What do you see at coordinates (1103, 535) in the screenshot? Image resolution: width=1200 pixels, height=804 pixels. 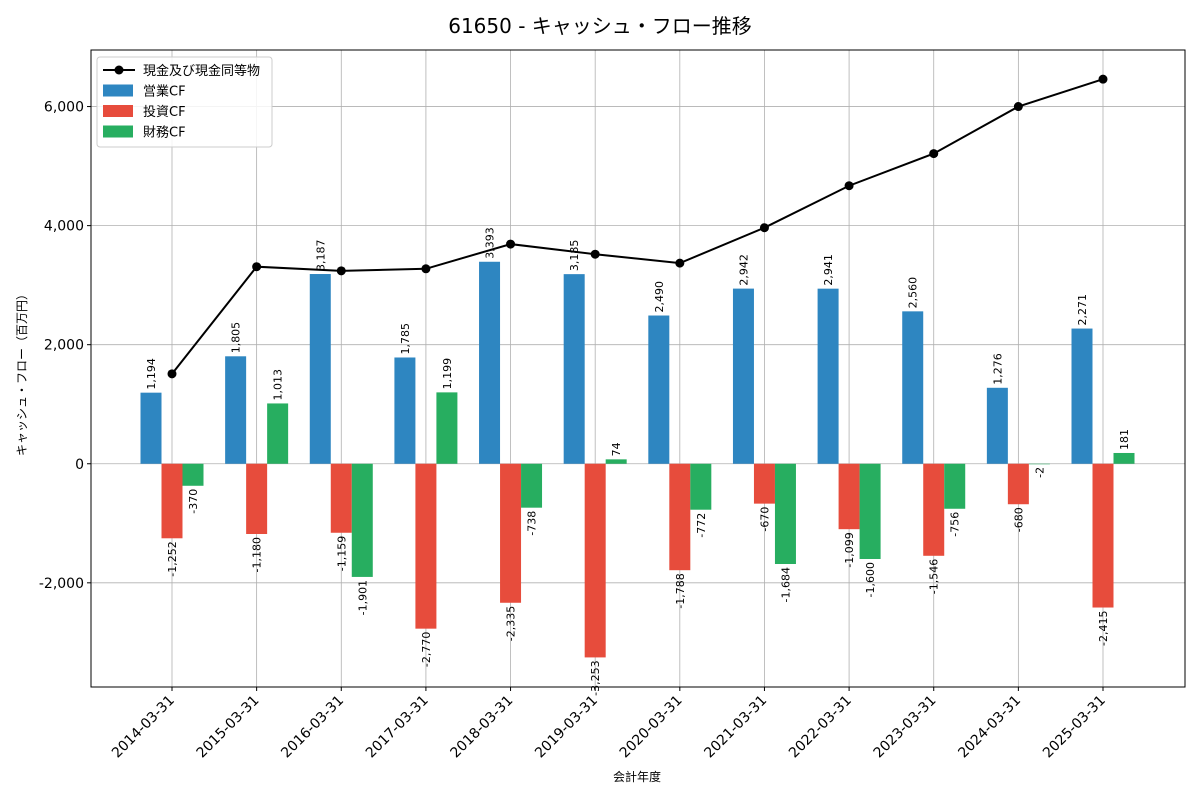 I see `bar-投資CF-2025-03-31` at bounding box center [1103, 535].